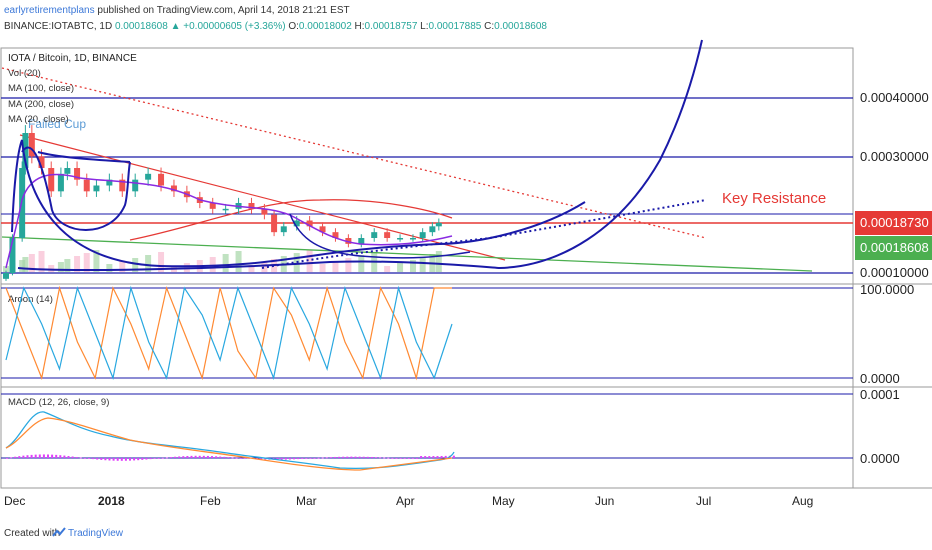 Image resolution: width=932 pixels, height=550 pixels. Describe the element at coordinates (408, 501) in the screenshot. I see `time-axis: Dec 2018 Feb Mar Apr May Jun Jul Aug` at that location.